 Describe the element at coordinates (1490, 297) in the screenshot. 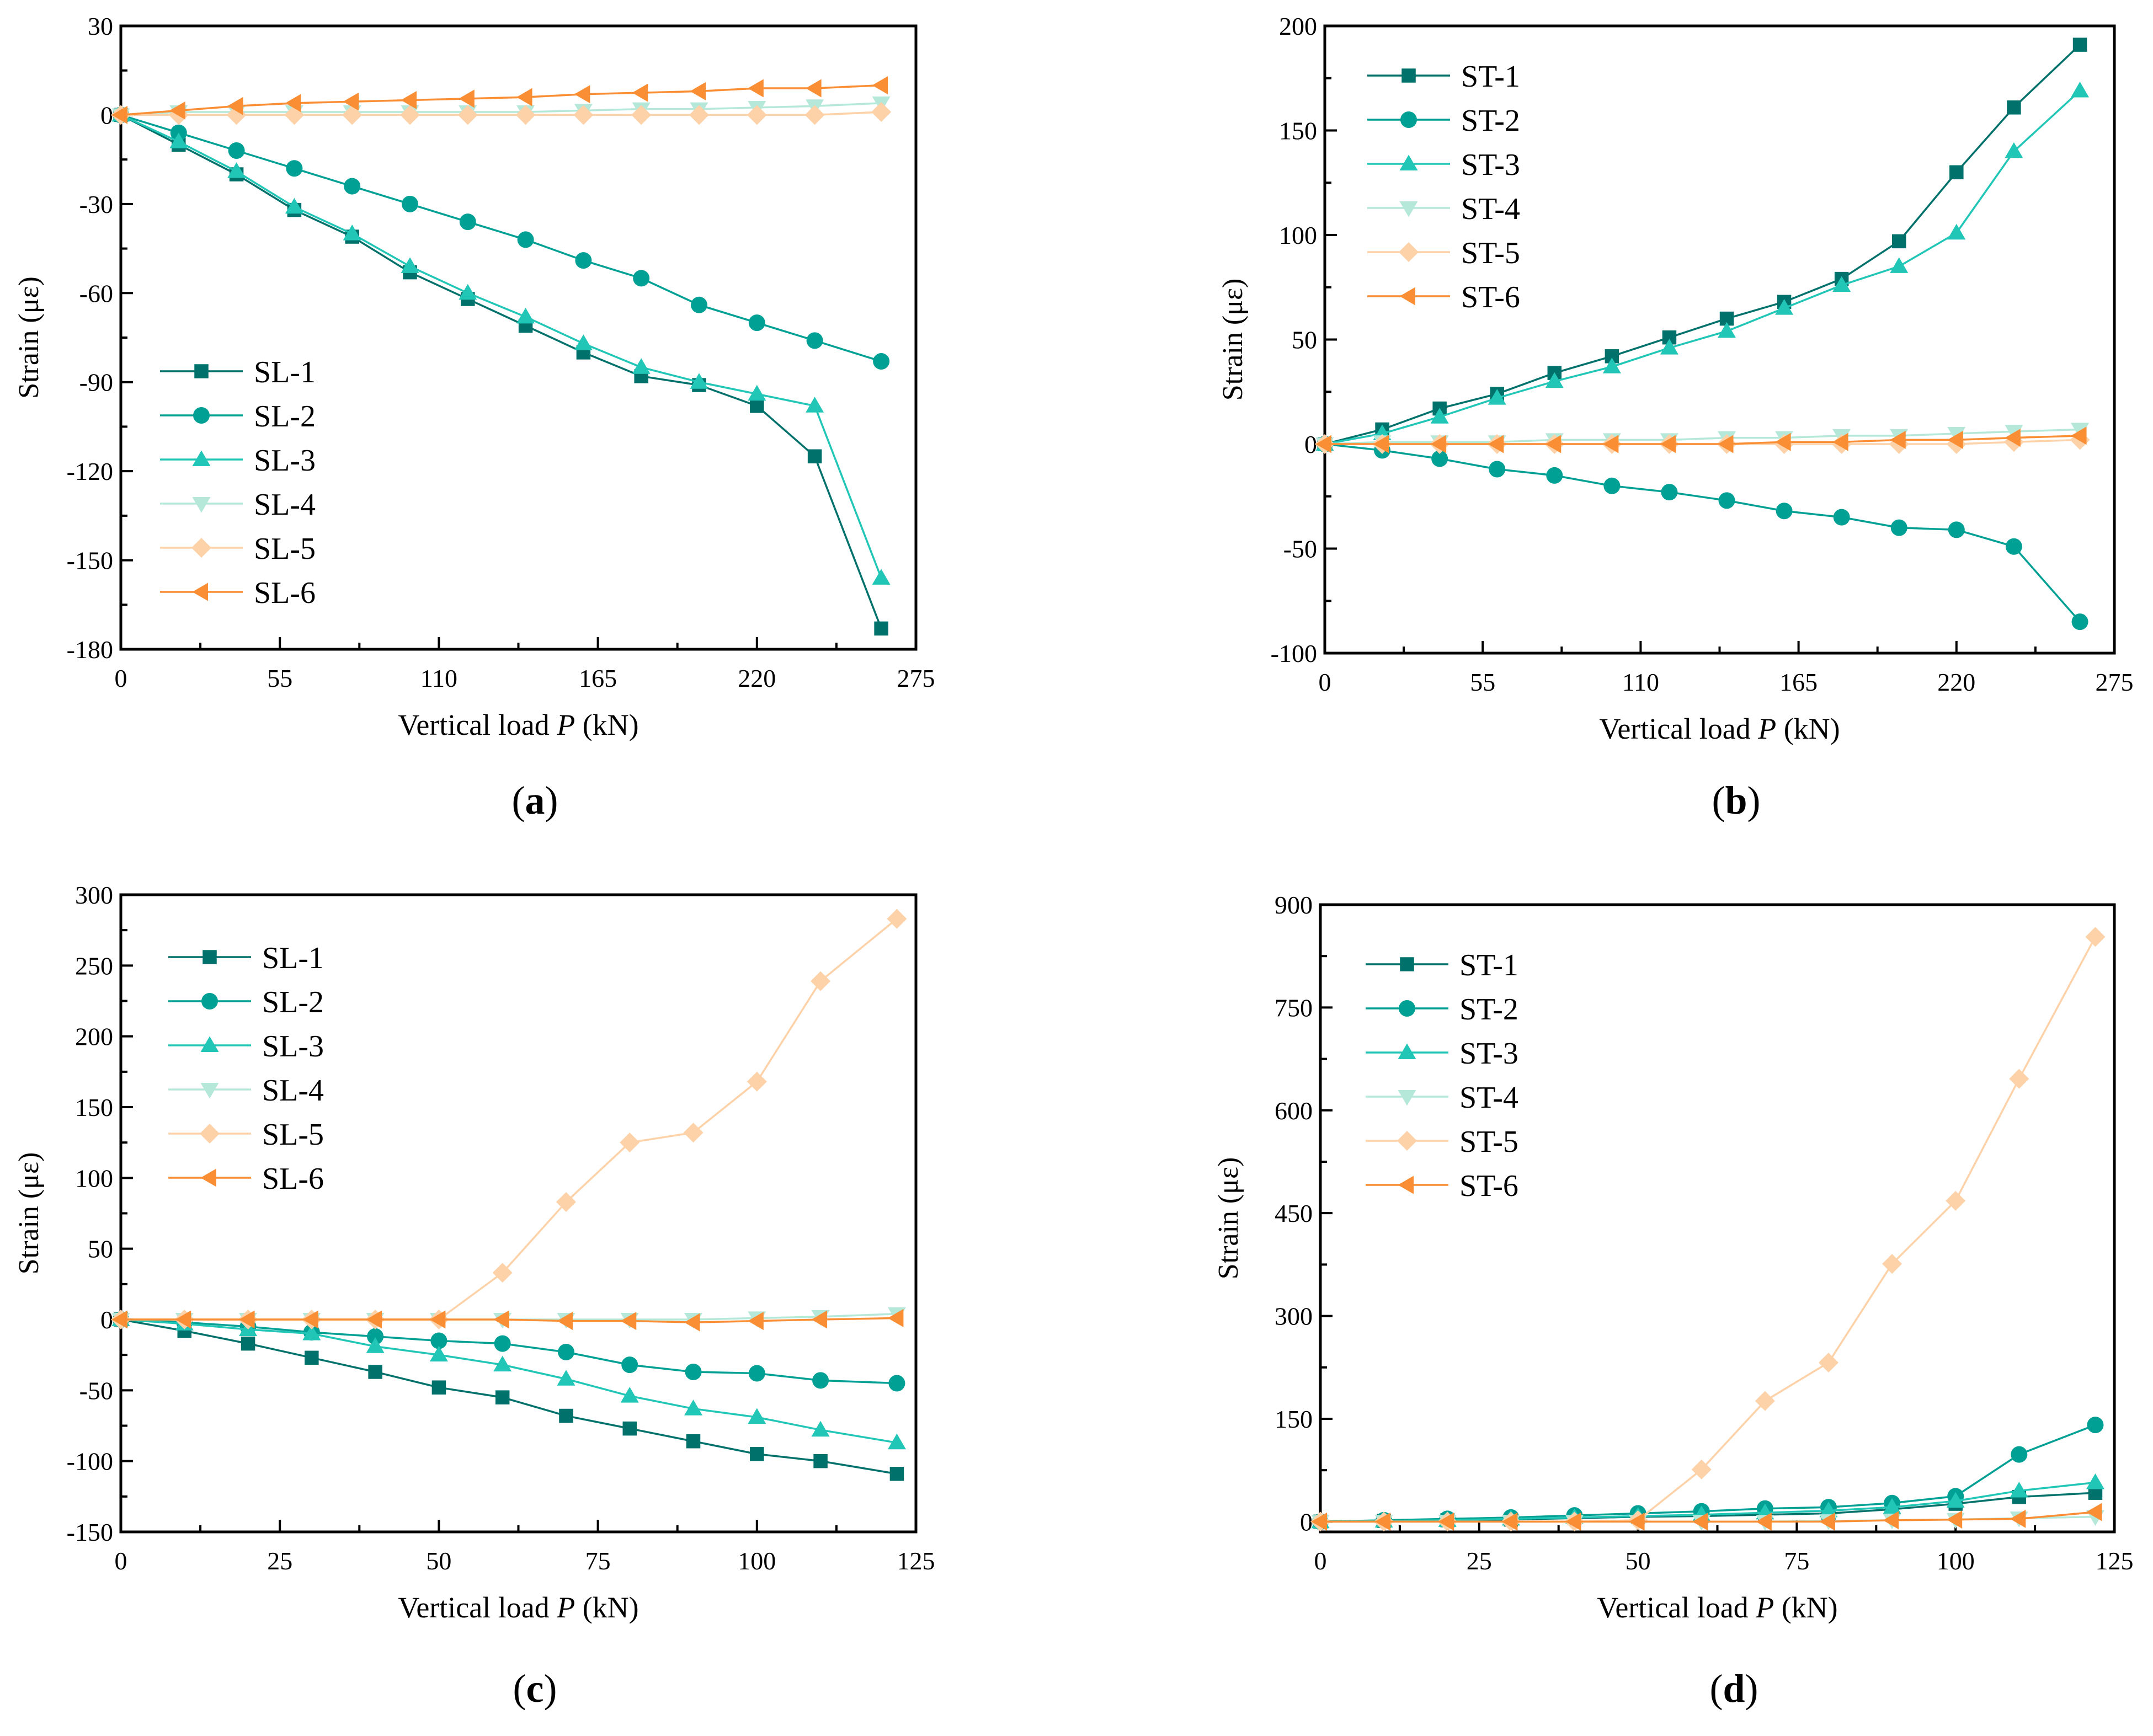

I see `legend-label: ST-6` at that location.